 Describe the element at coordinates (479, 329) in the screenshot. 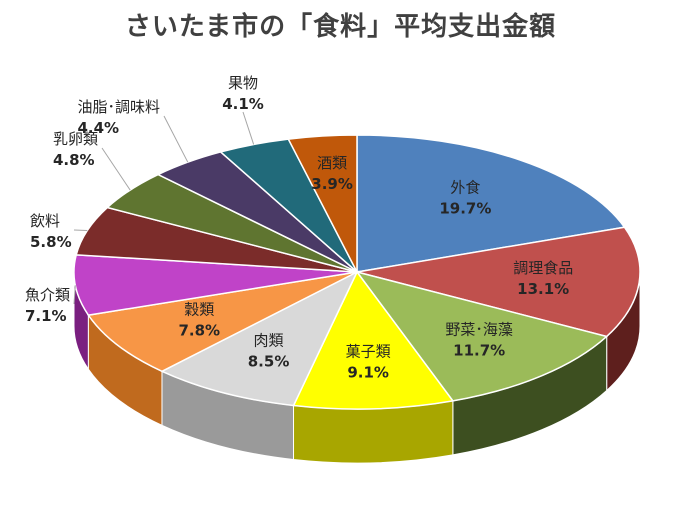

I see `slice-label-2: 野菜･海藻` at that location.